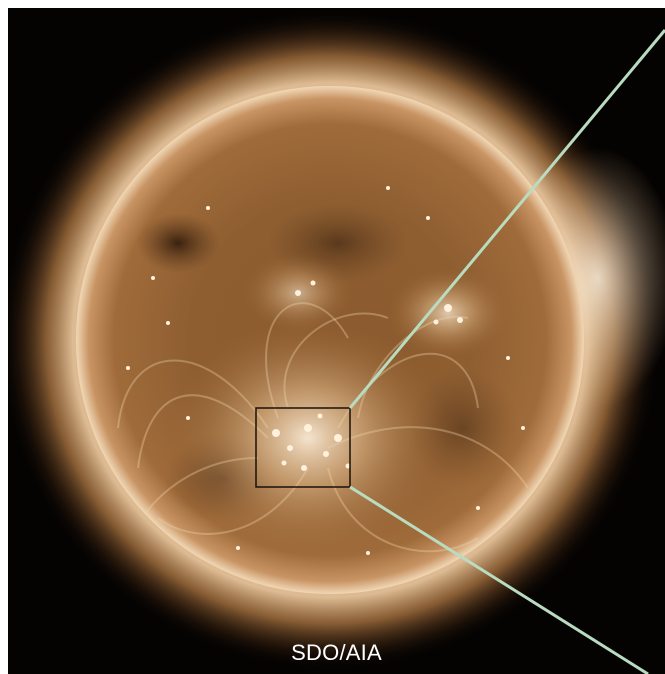 This screenshot has width=665, height=674. Describe the element at coordinates (448, 313) in the screenshot. I see `active-region-secondary` at that location.